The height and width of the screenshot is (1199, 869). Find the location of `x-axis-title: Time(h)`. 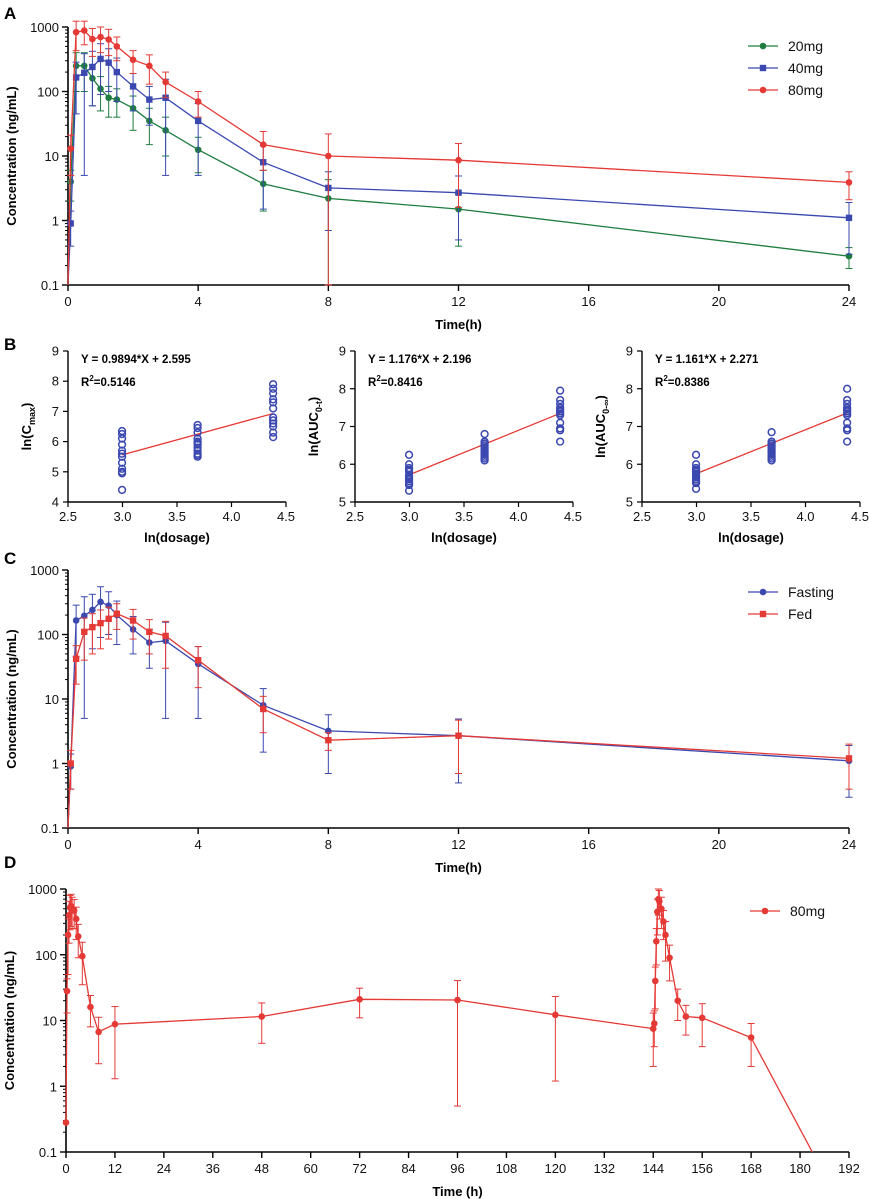

x-axis-title: Time(h) is located at coordinates (458, 867).